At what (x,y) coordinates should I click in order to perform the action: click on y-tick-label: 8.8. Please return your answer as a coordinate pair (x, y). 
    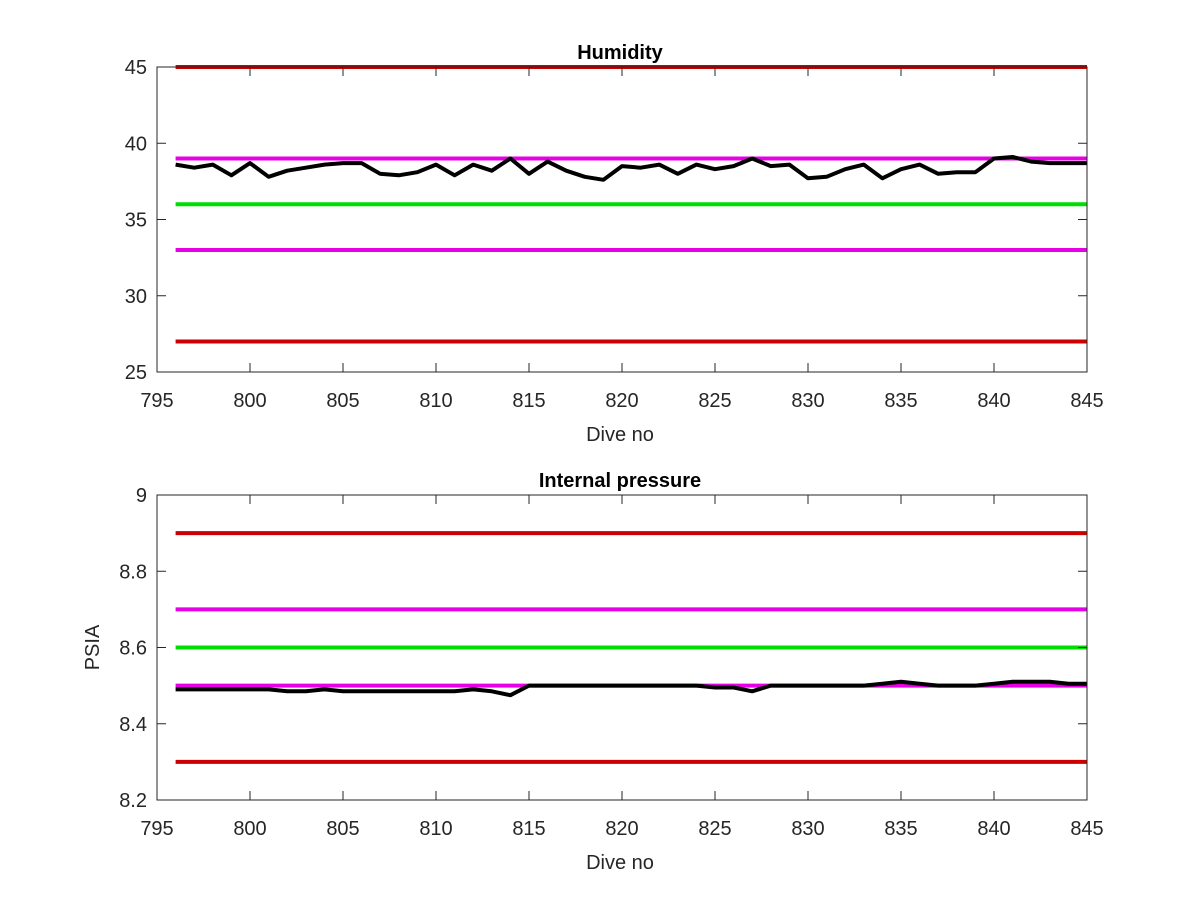
    Looking at the image, I should click on (133, 572).